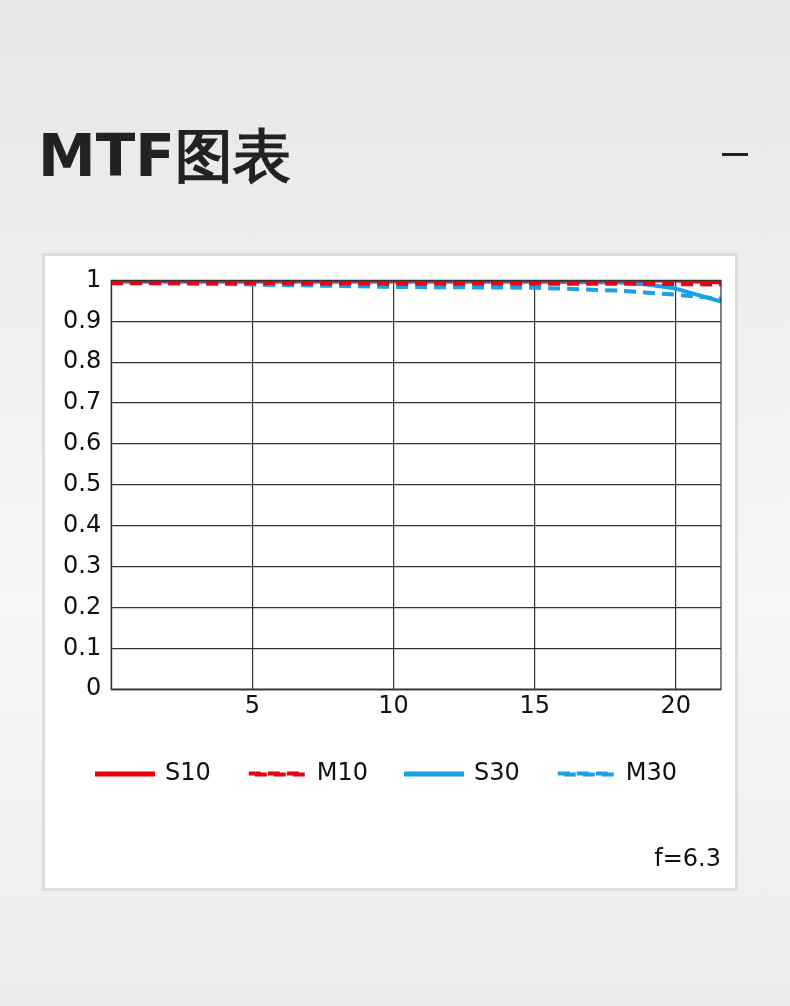  Describe the element at coordinates (252, 704) in the screenshot. I see `x-tick-label: 5` at that location.